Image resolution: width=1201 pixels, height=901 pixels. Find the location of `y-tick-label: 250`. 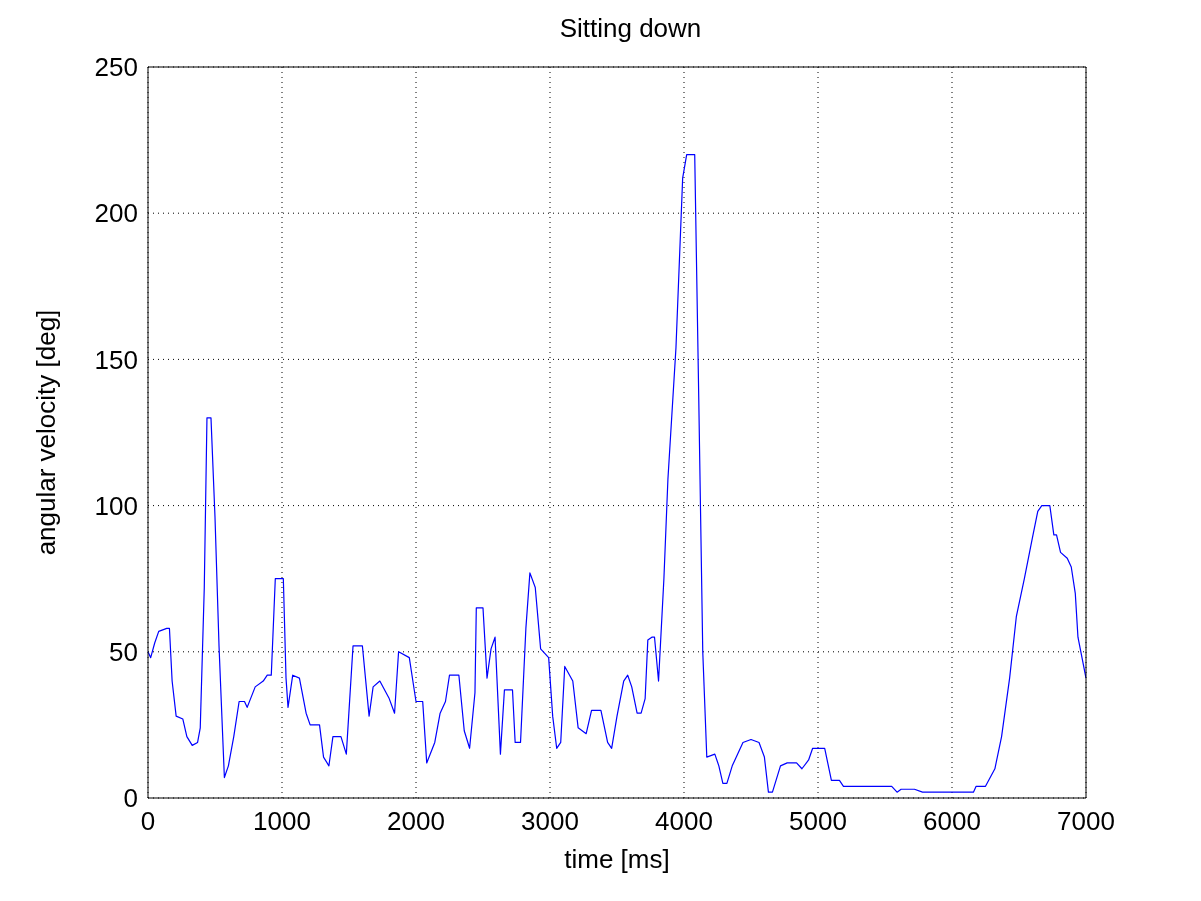

y-tick-label: 250 is located at coordinates (116, 67).